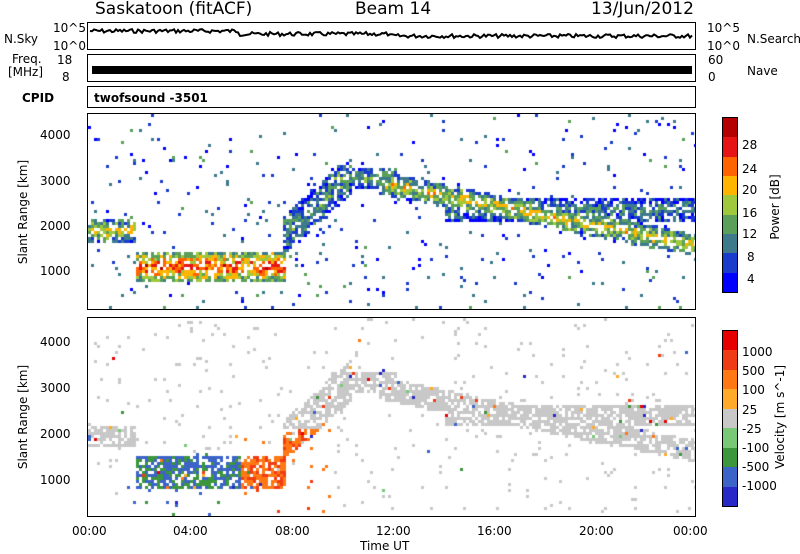 Image resolution: width=800 pixels, height=554 pixels. Describe the element at coordinates (69, 28) in the screenshot. I see `nsky-tick-top: 10^5` at that location.